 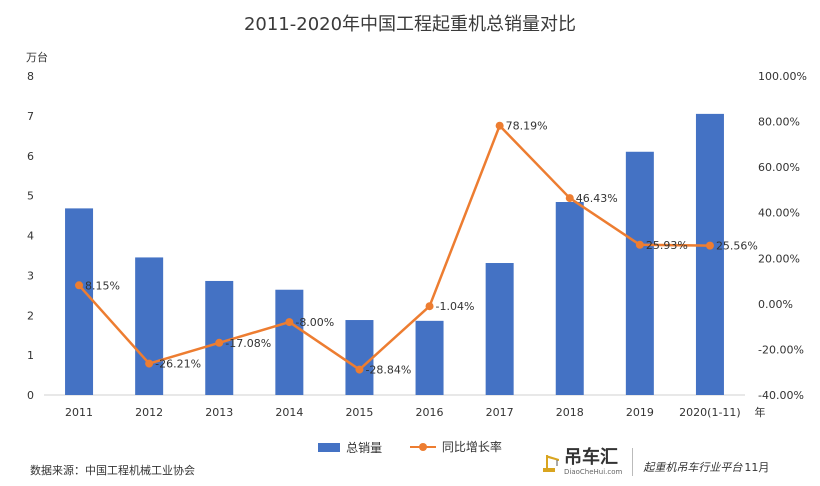 I want to click on line-data-label: -8.00%, so click(x=314, y=322).